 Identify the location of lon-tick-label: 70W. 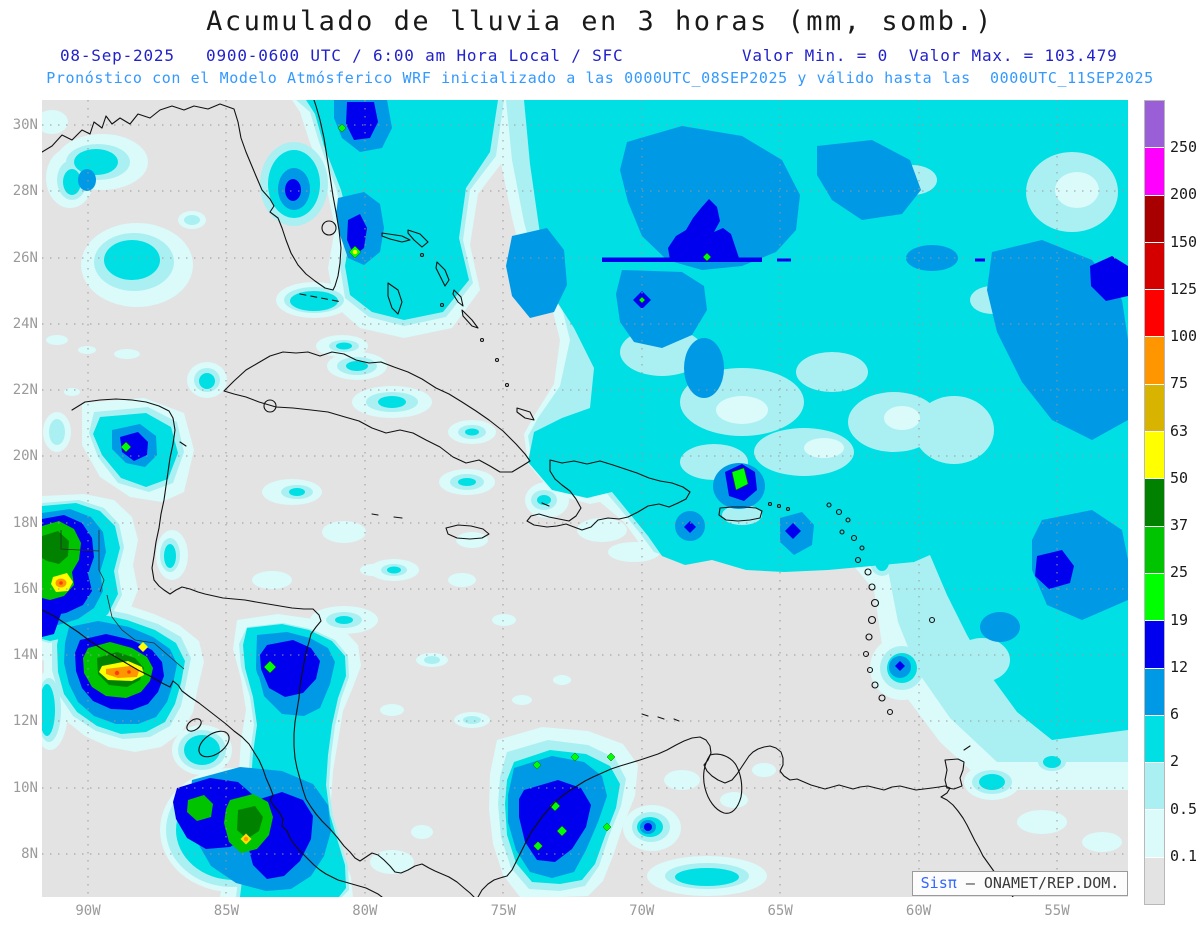
(642, 911).